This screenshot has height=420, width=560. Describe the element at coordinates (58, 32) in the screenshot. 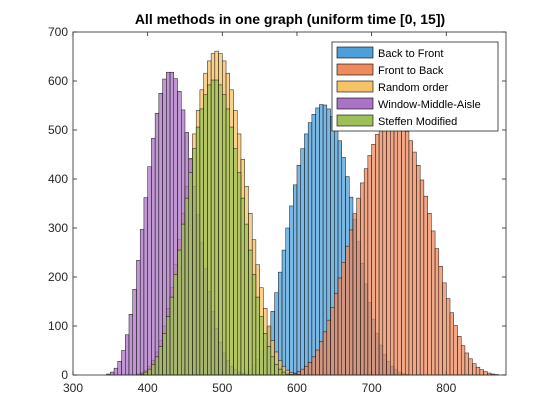

I see `y-tick-label: 700` at that location.